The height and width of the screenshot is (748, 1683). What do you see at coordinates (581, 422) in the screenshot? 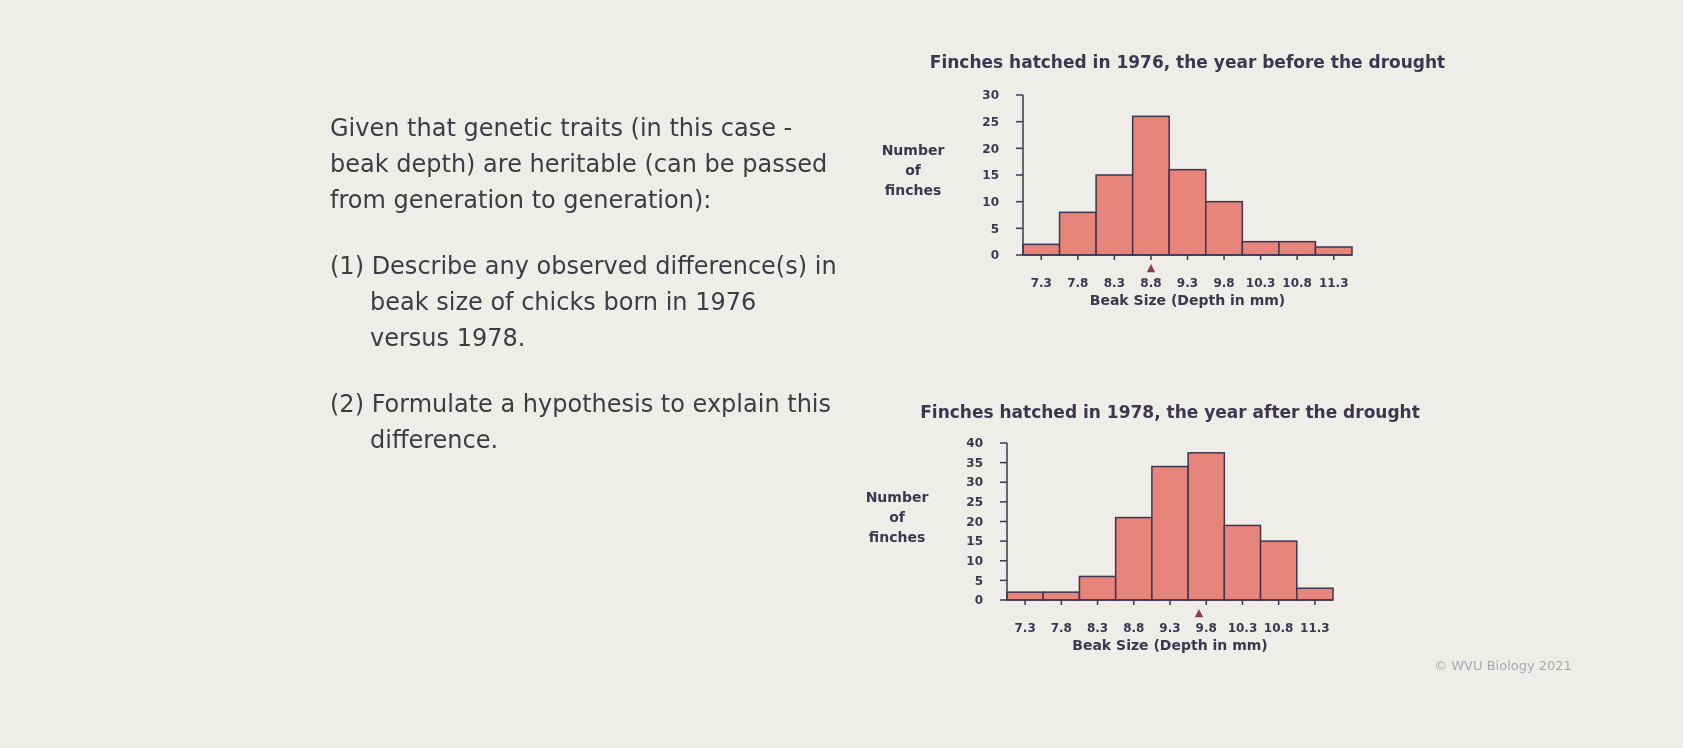
I see `text: (2) Formulate a hypothesis to explain this difference.` at bounding box center [581, 422].